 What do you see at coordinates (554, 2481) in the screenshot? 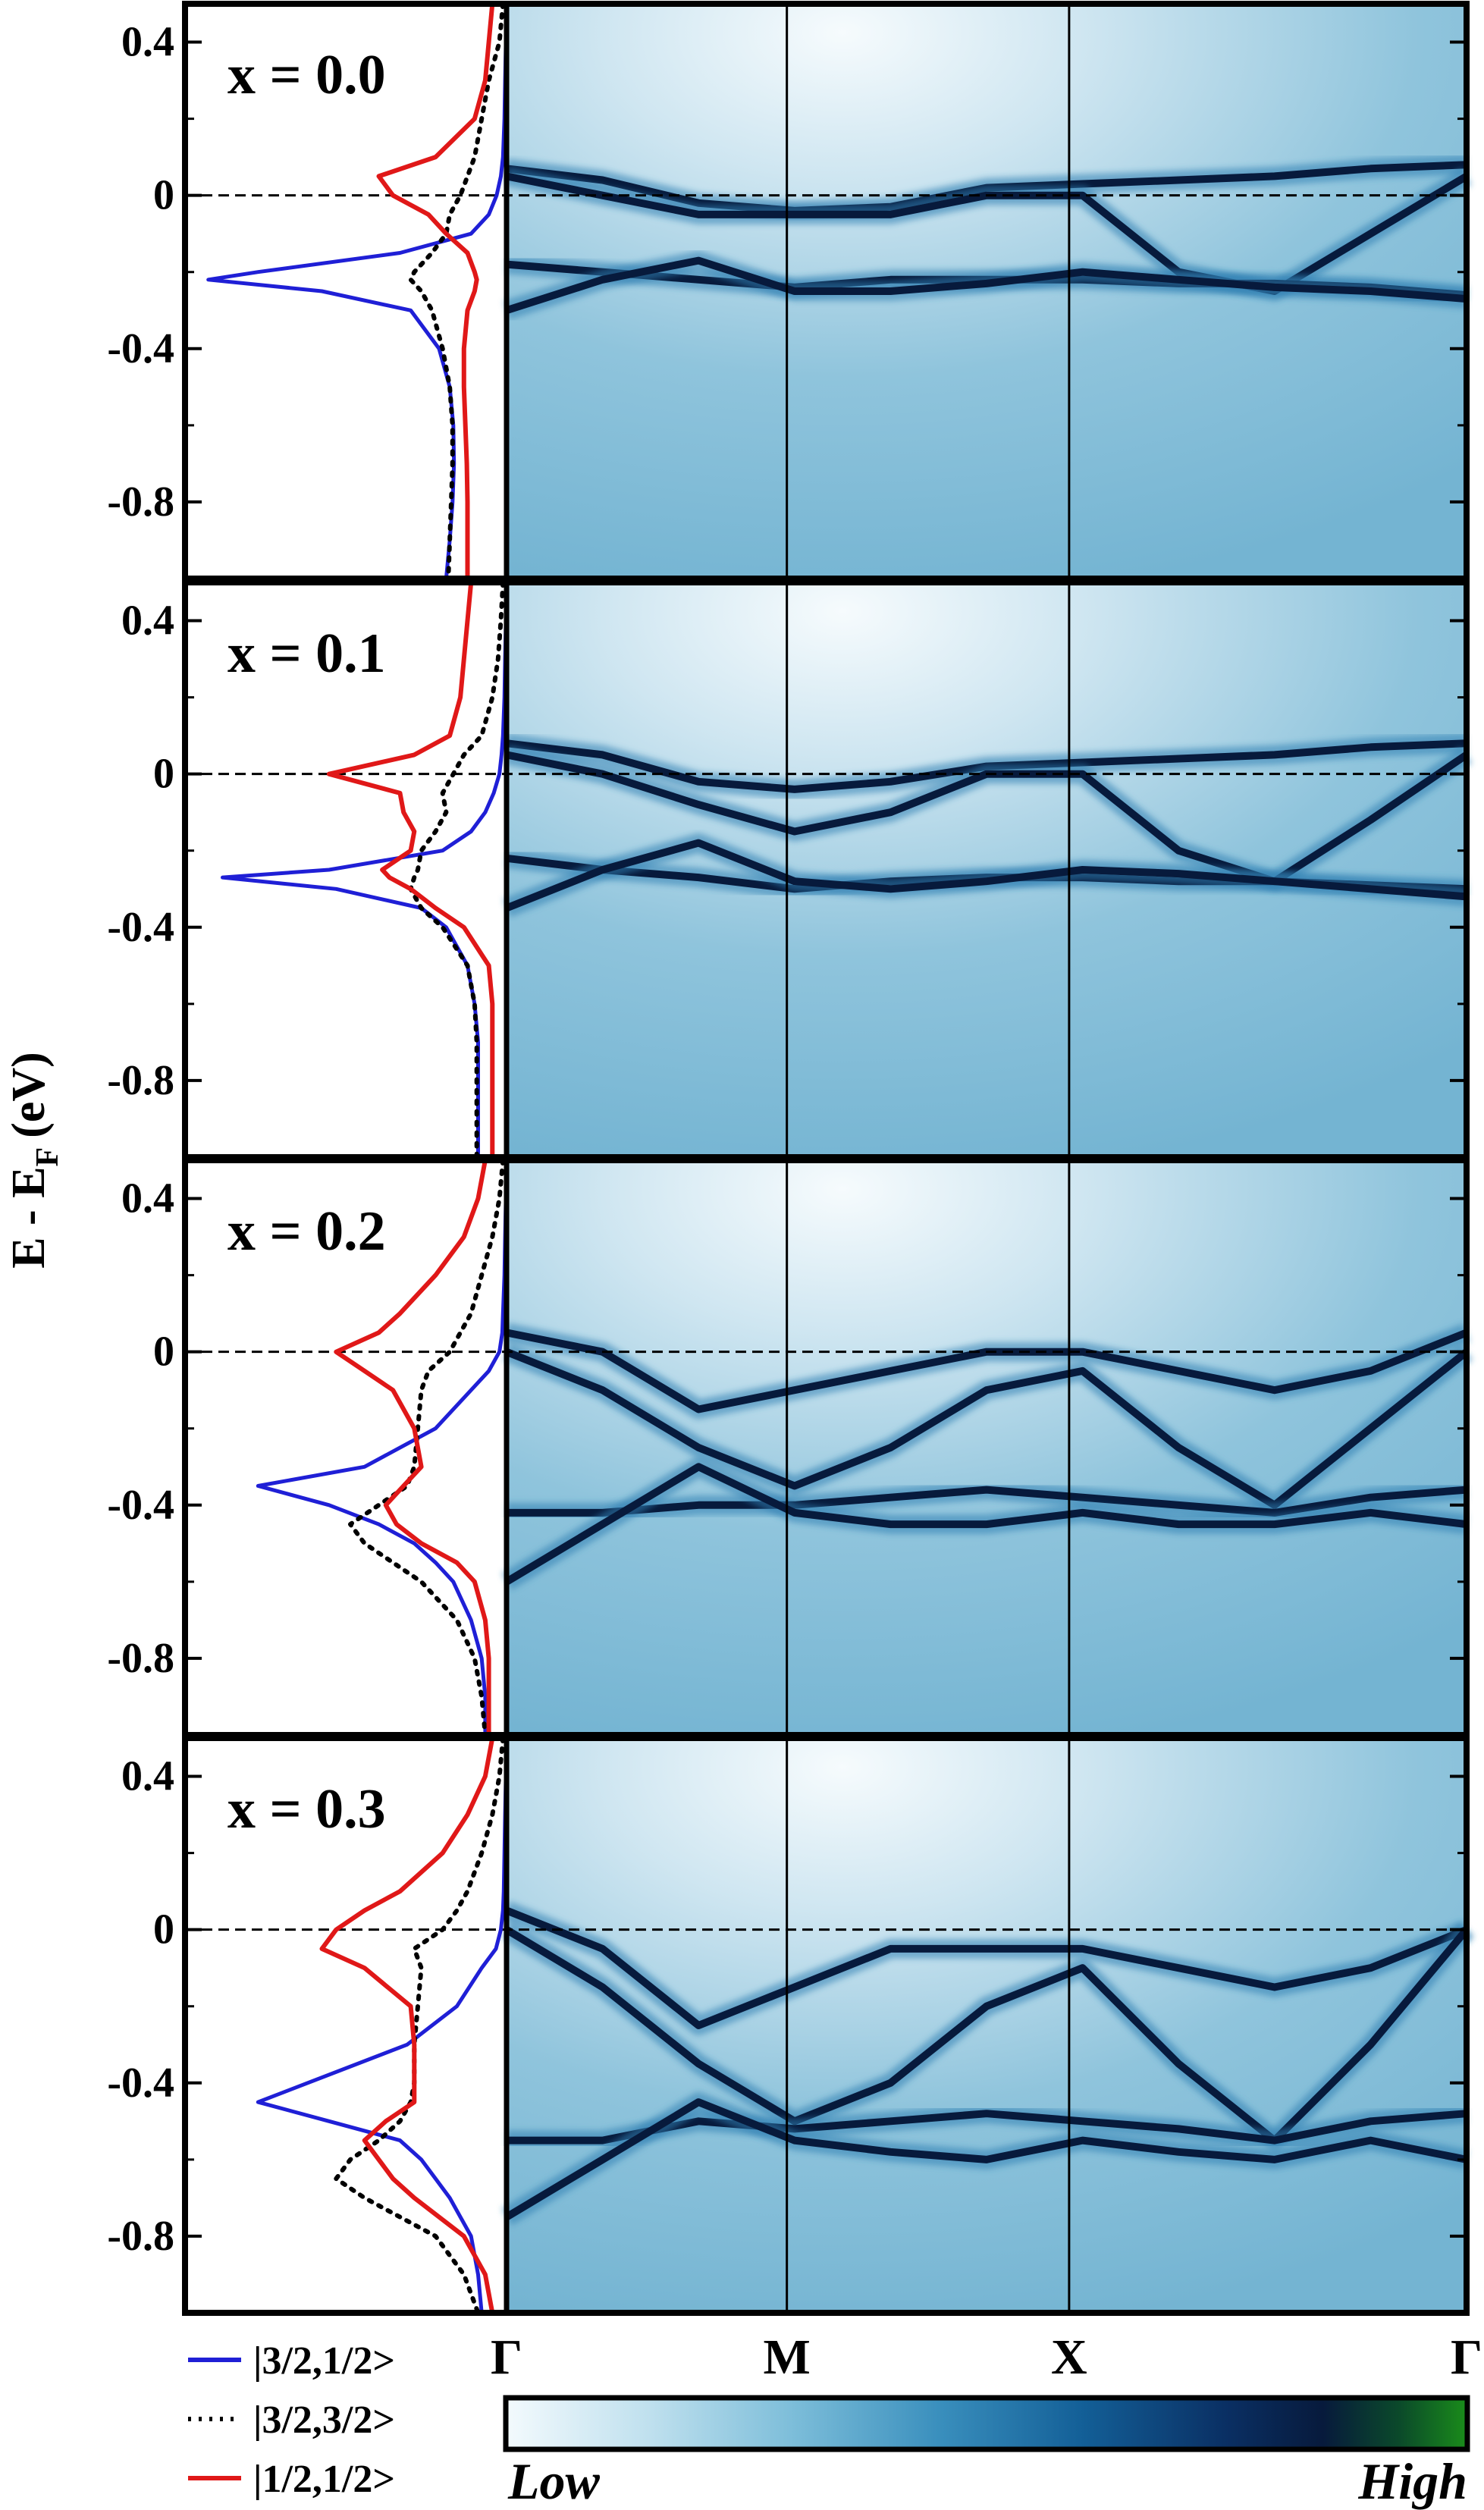
I see `colorbar-low-label: Low` at bounding box center [554, 2481].